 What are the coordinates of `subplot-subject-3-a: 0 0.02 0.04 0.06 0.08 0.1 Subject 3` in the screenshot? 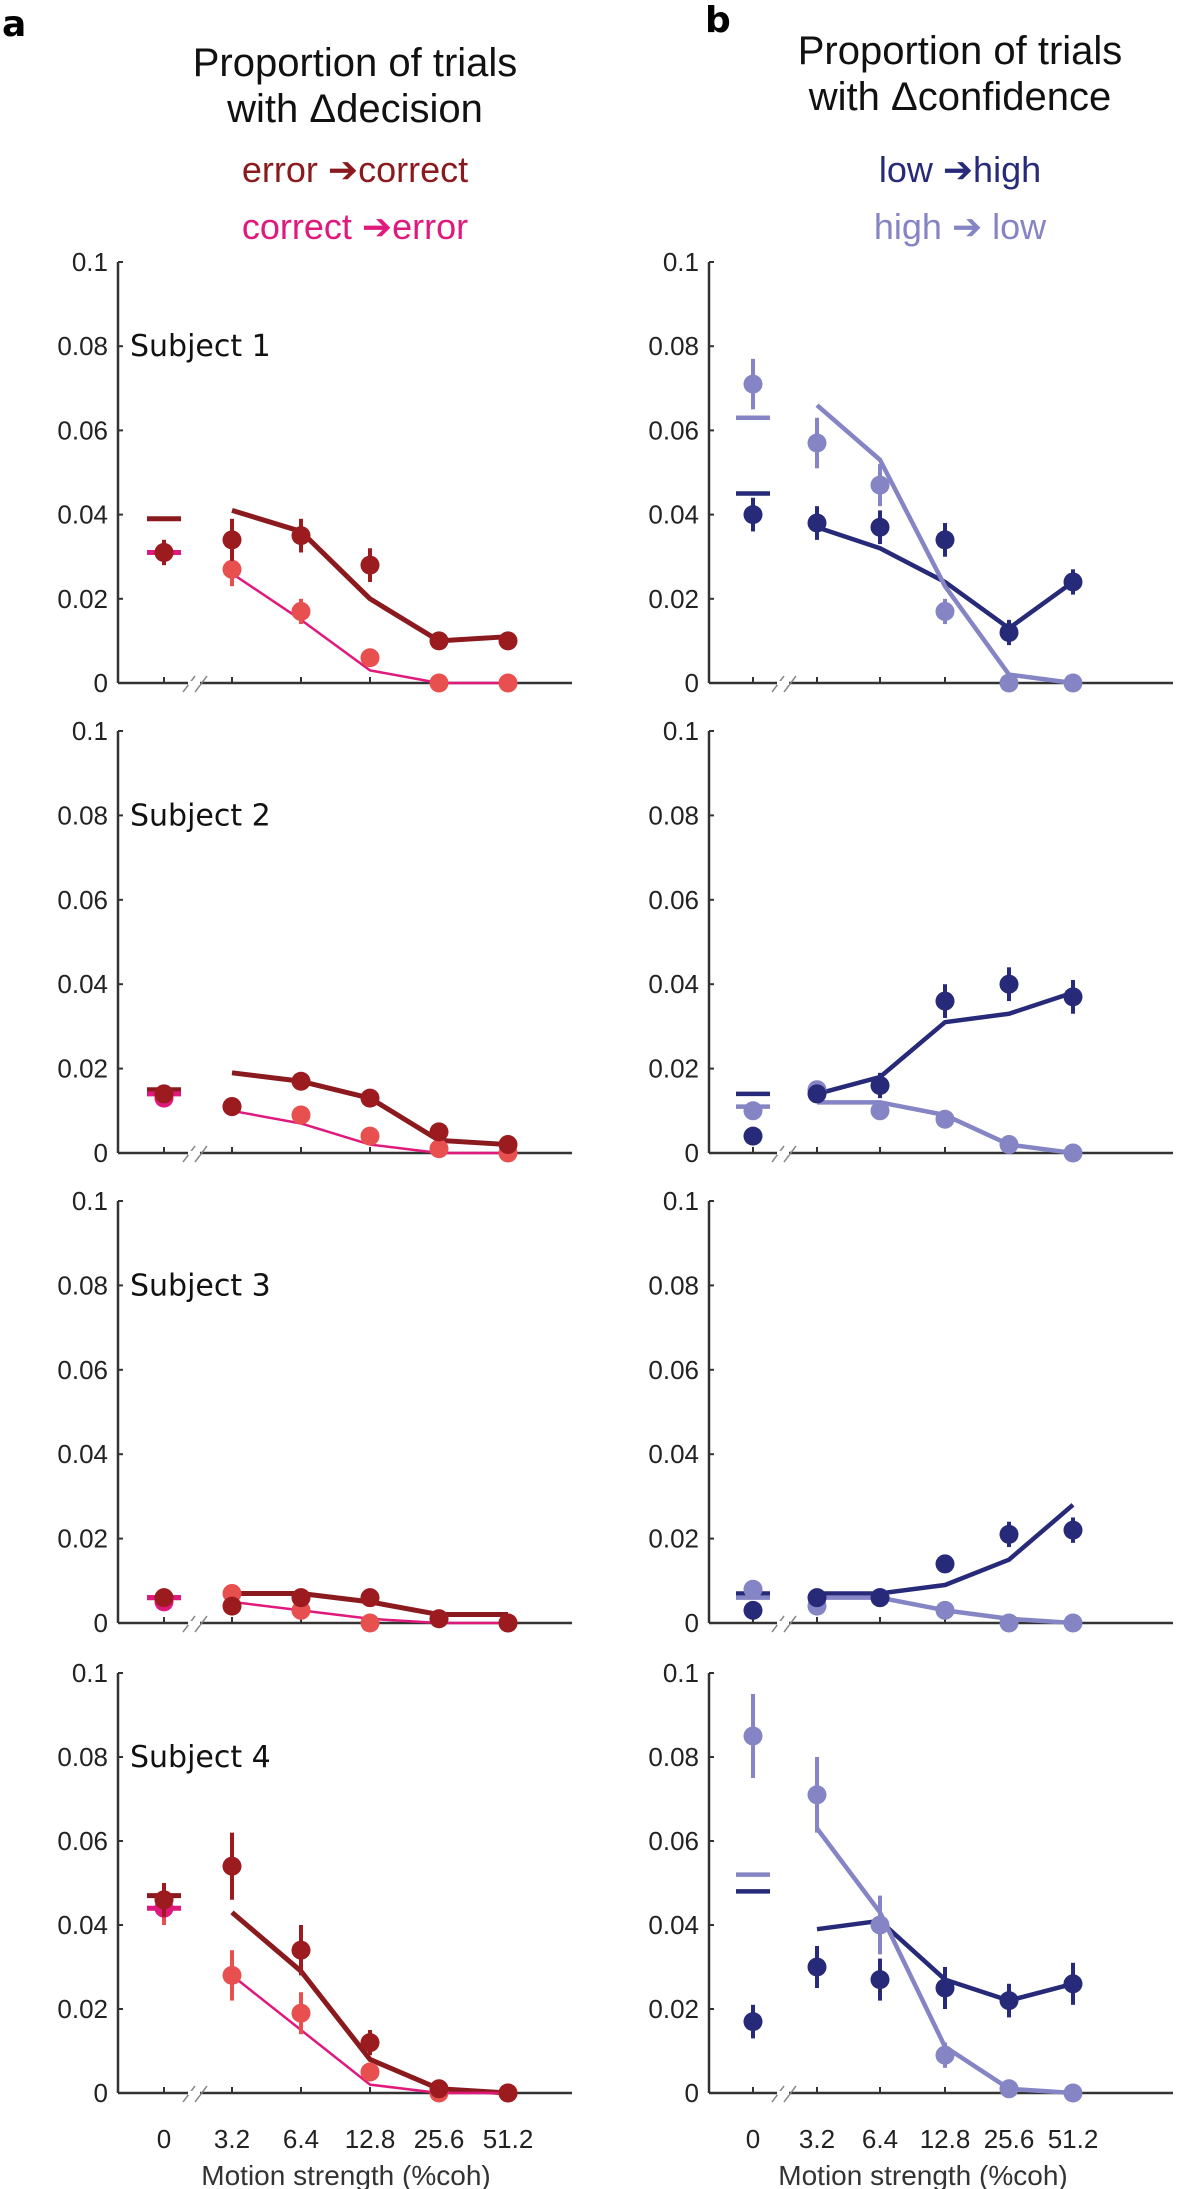 It's located at (314, 1412).